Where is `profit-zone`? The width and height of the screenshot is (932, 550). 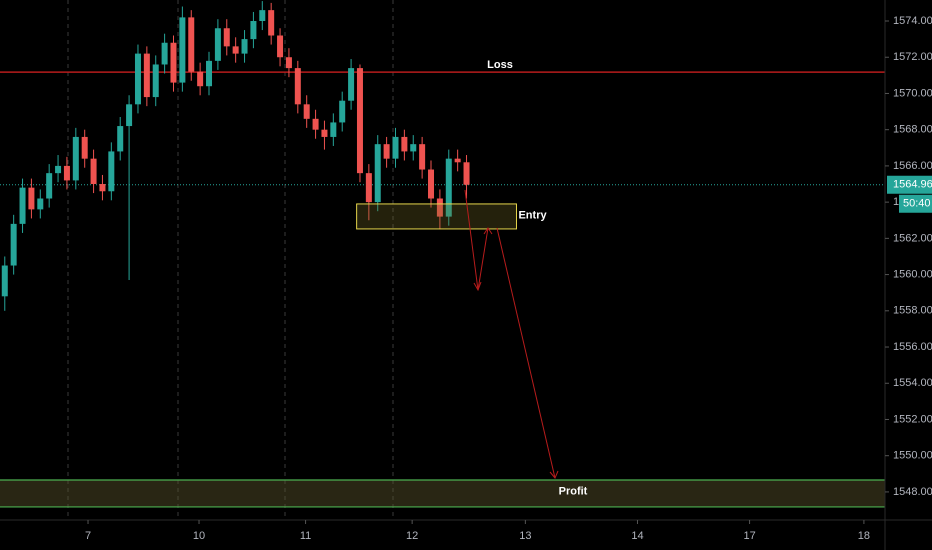
profit-zone is located at coordinates (442, 493).